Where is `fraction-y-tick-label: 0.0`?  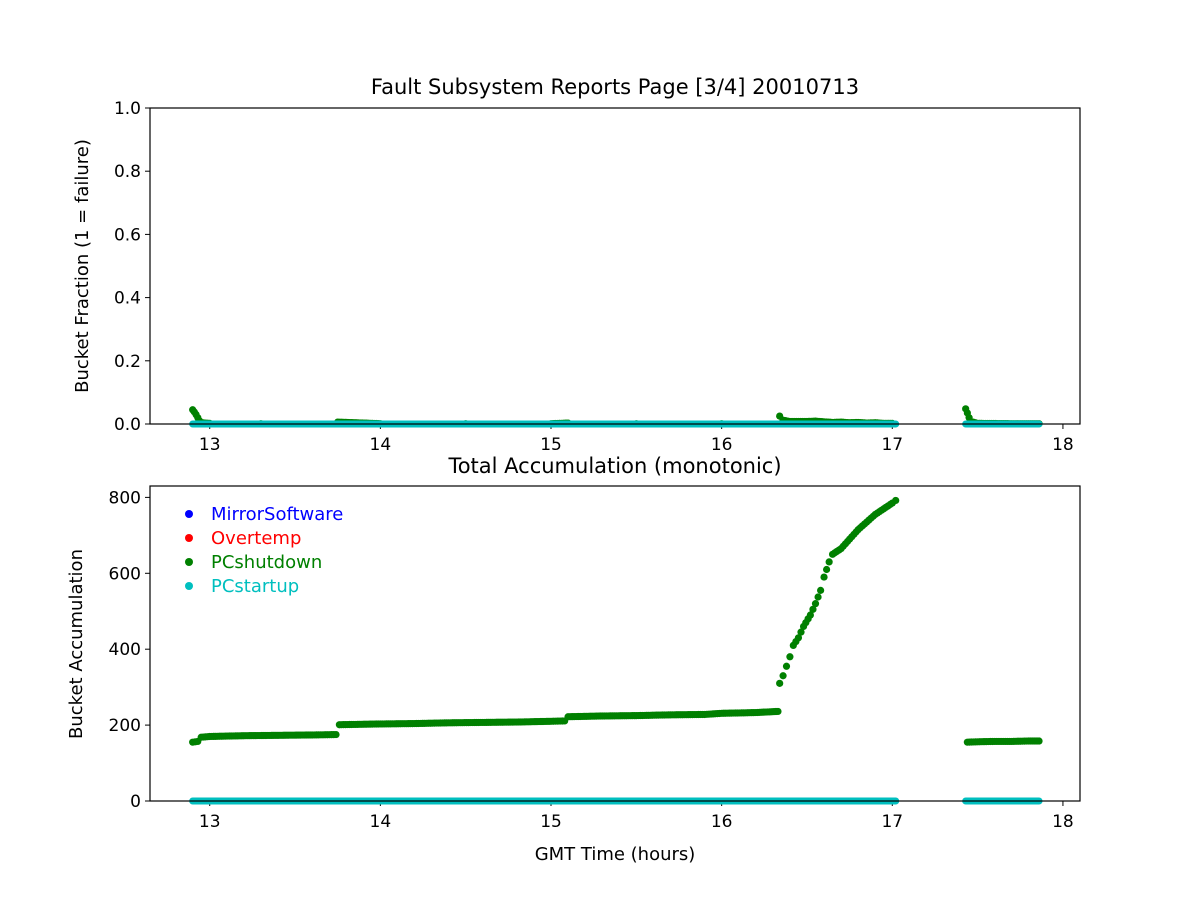
fraction-y-tick-label: 0.0 is located at coordinates (127, 425).